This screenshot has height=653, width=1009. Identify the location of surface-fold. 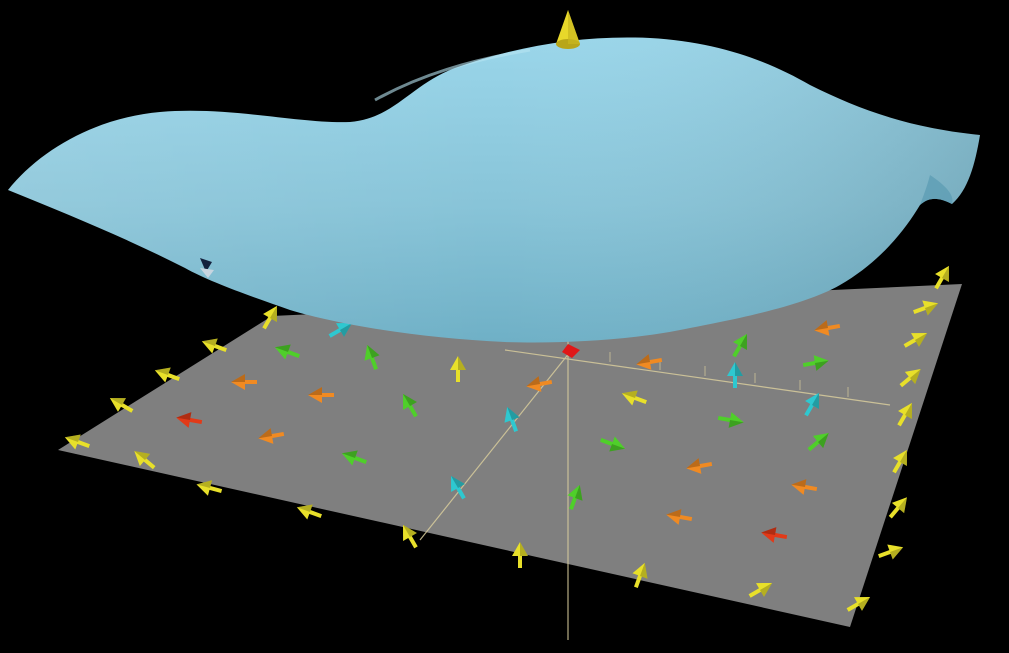
(936, 190).